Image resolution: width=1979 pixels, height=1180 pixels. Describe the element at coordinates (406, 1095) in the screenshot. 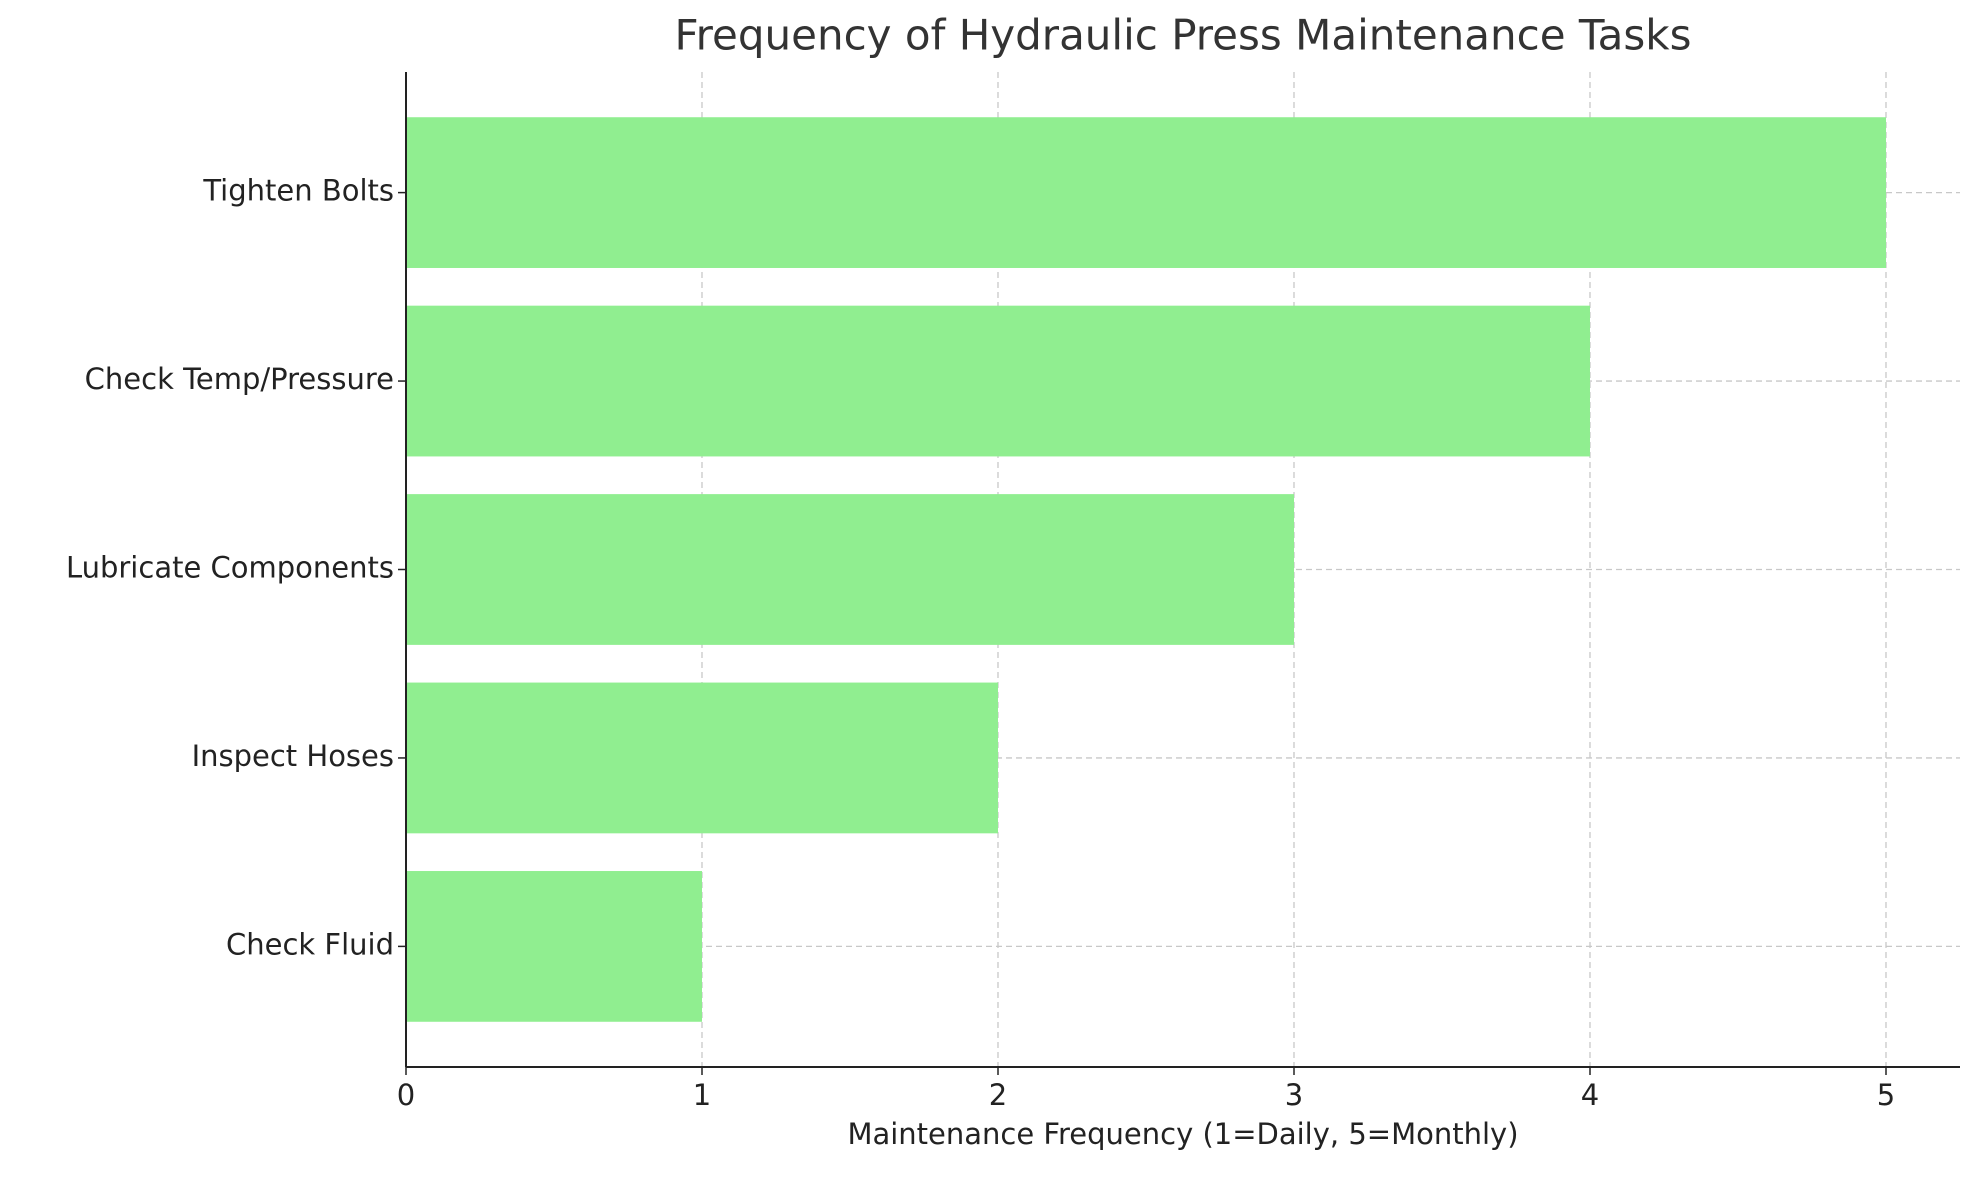

I see `x-tick-label: 0` at that location.